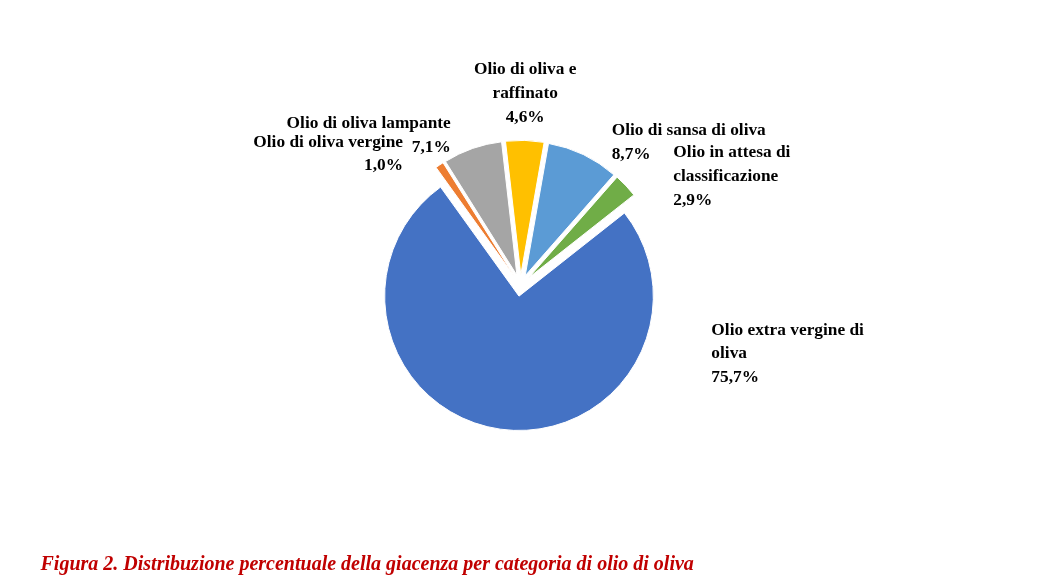 Image resolution: width=1040 pixels, height=578 pixels. Describe the element at coordinates (431, 147) in the screenshot. I see `data-label: 7,1%` at that location.